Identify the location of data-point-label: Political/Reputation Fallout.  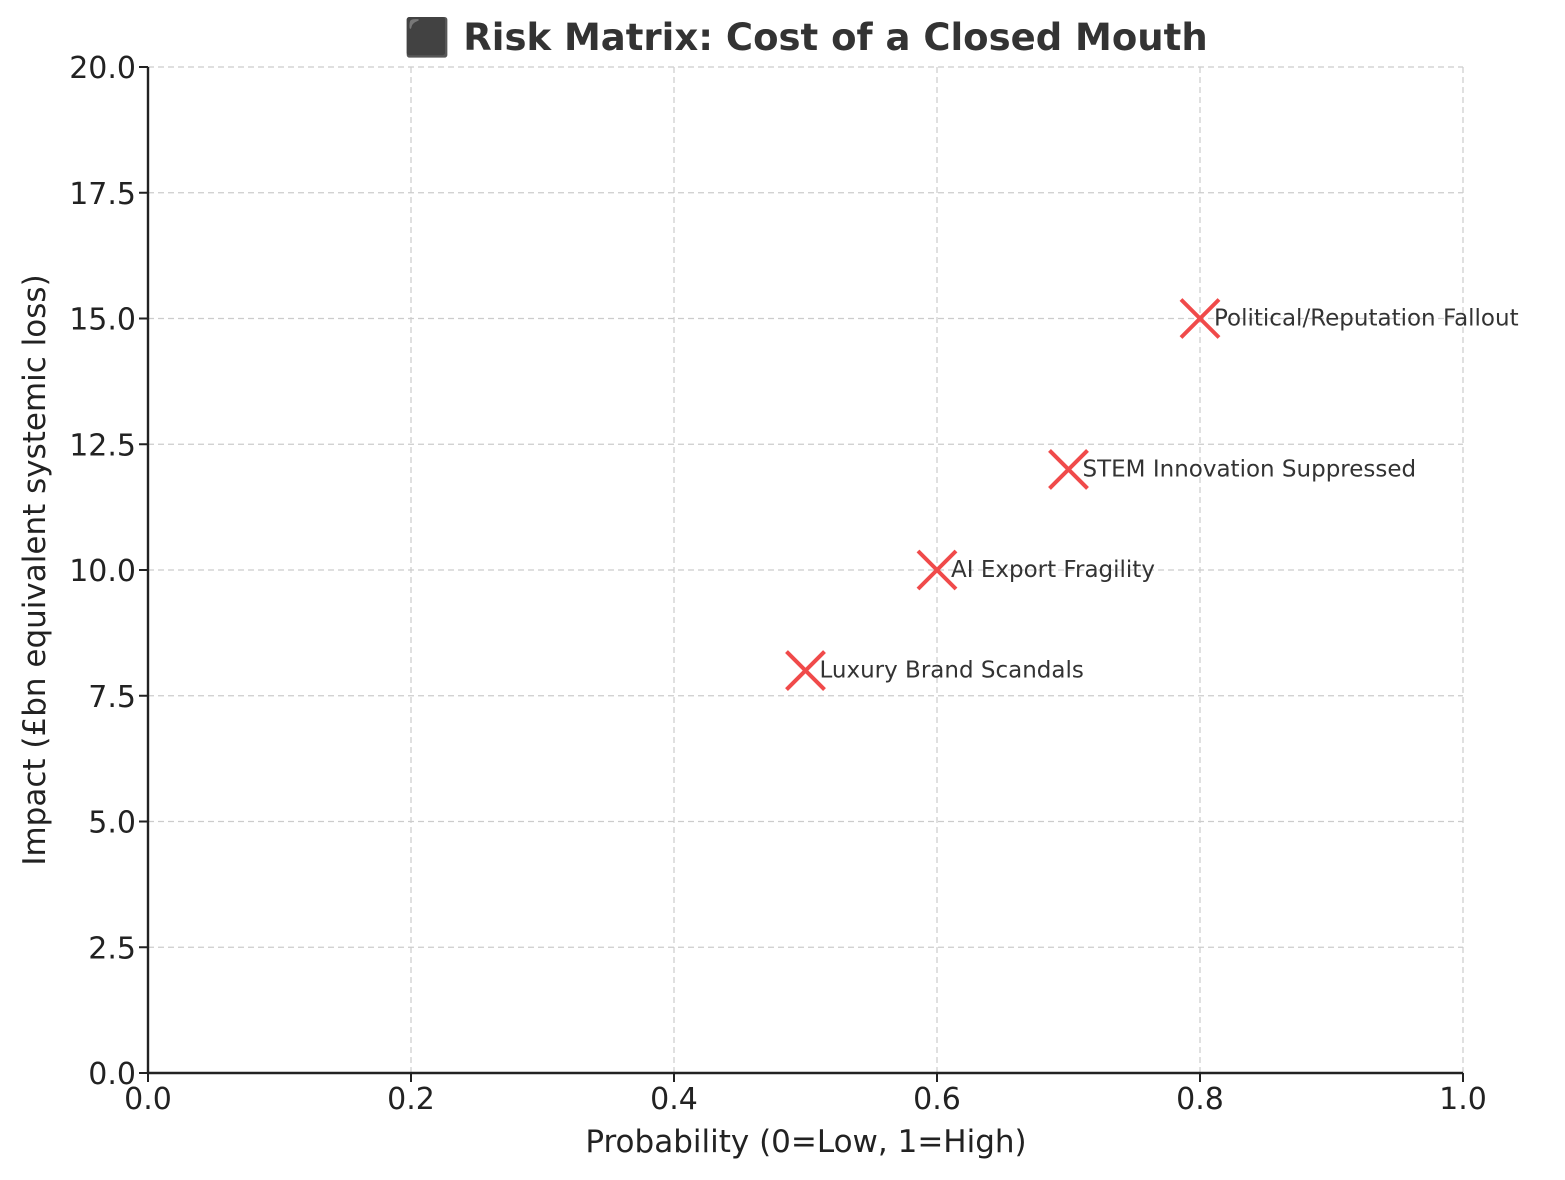
(1366, 319).